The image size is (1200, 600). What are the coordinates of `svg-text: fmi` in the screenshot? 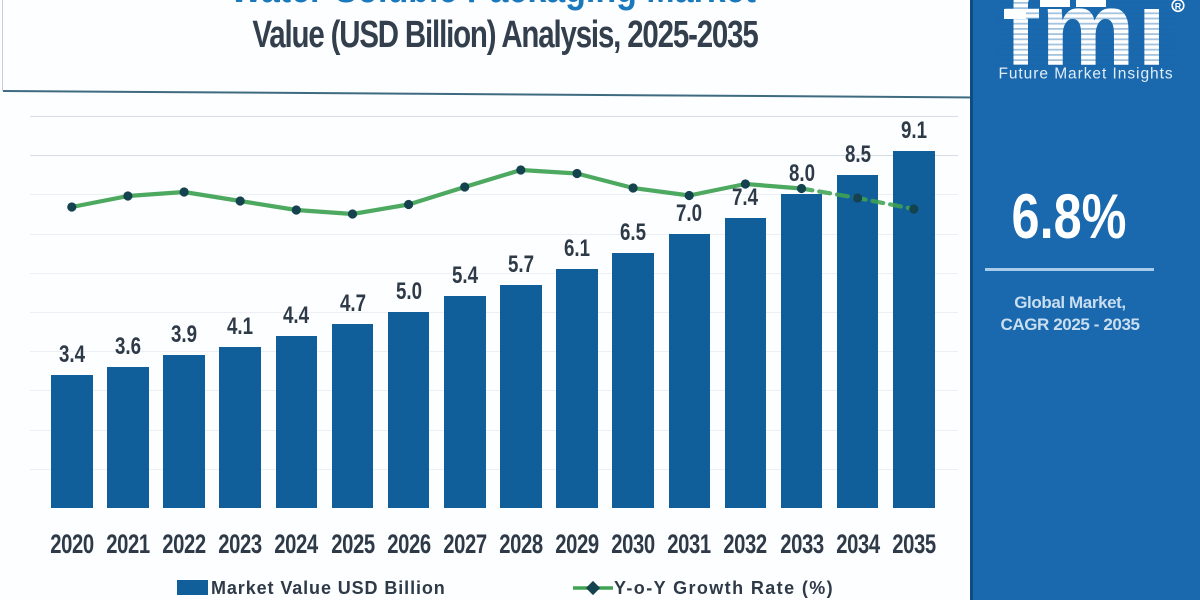 It's located at (1086, 44).